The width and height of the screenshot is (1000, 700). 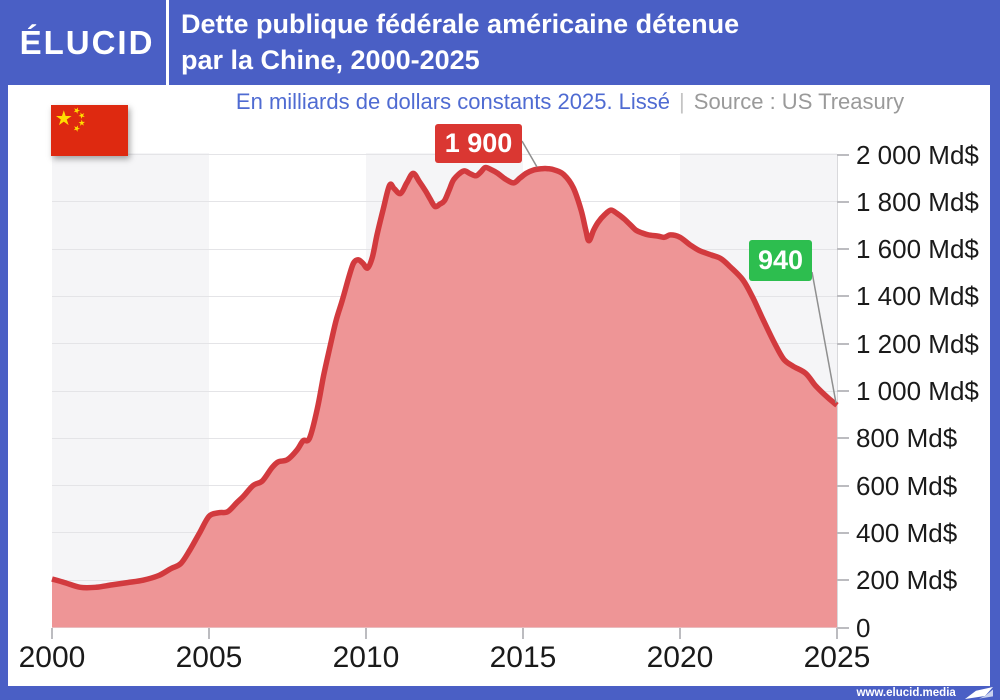 I want to click on right-border, so click(x=995, y=350).